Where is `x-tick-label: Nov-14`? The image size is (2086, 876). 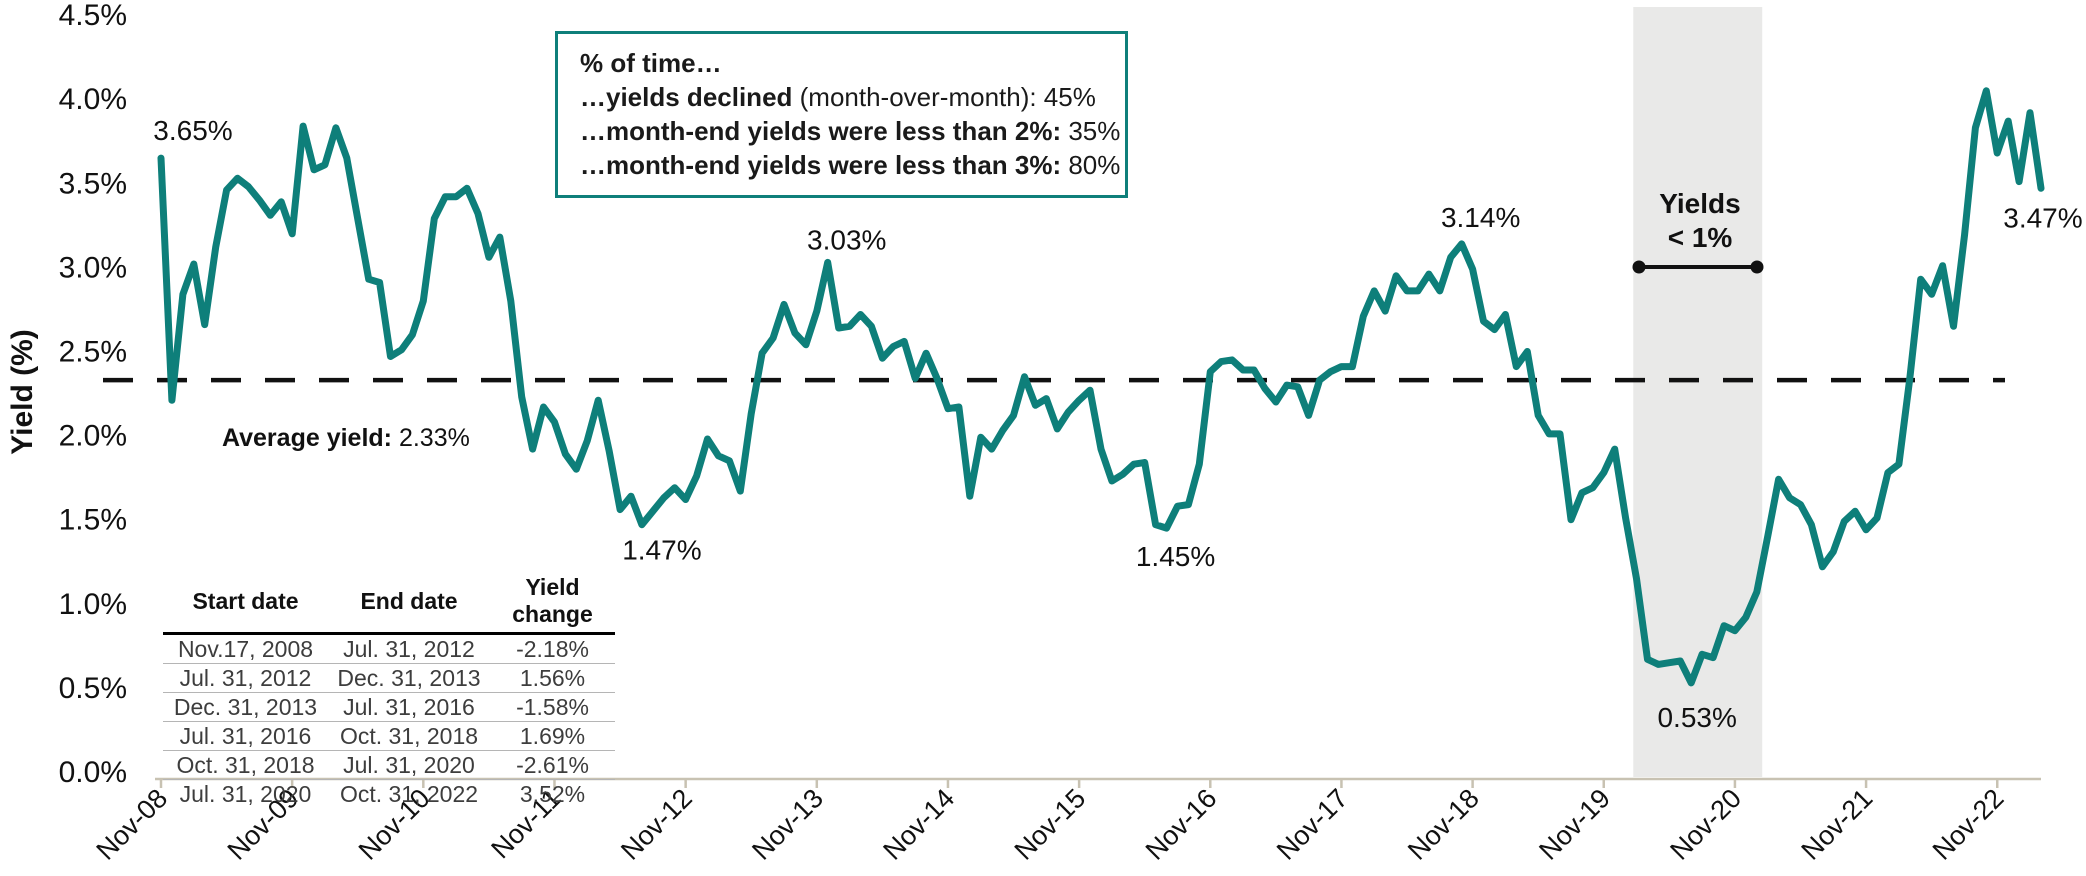
x-tick-label: Nov-14 is located at coordinates (918, 824).